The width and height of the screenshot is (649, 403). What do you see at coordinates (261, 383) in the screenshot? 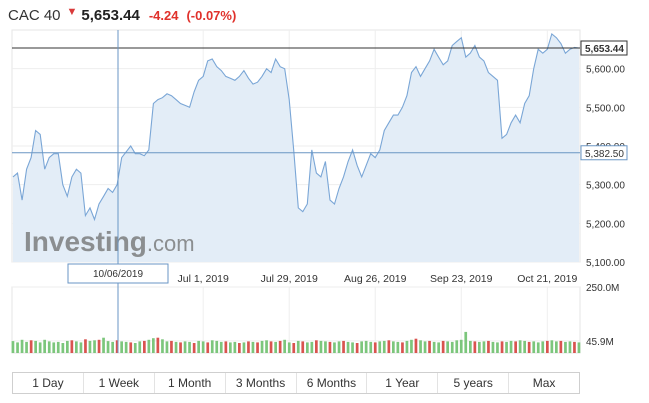
I see `range-3-months: 3 Months` at bounding box center [261, 383].